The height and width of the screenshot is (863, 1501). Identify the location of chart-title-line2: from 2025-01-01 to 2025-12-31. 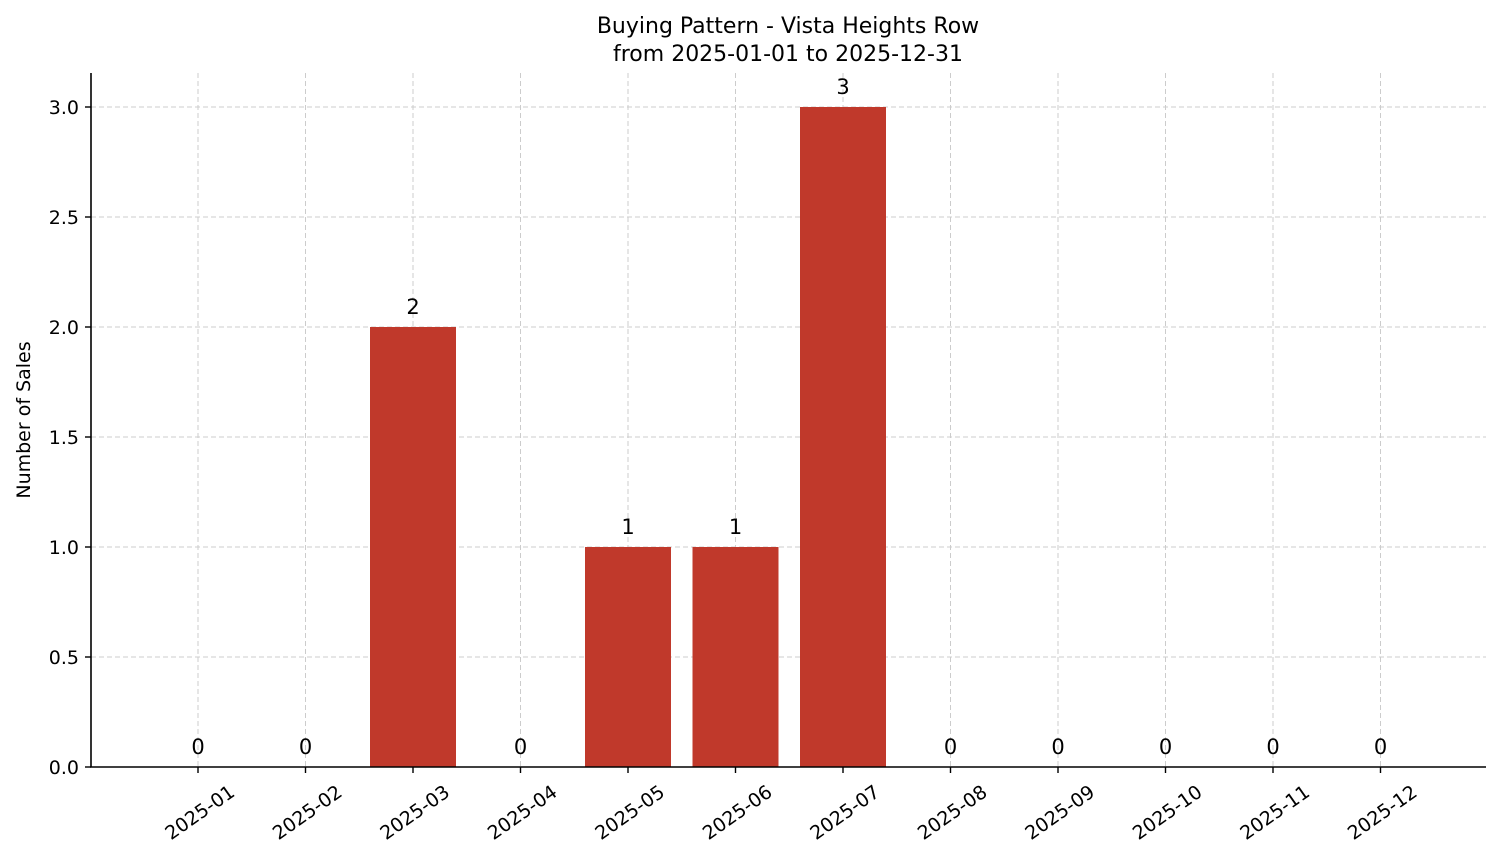
(788, 54).